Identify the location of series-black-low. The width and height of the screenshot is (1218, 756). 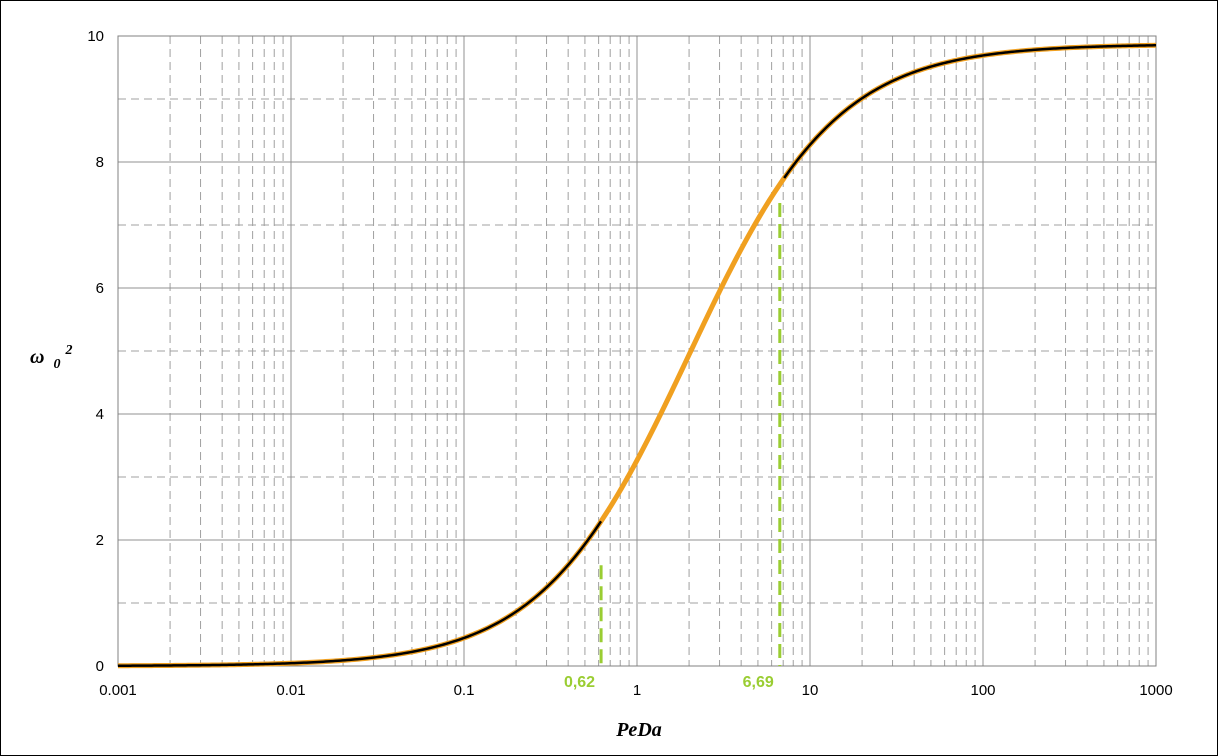
(360, 593).